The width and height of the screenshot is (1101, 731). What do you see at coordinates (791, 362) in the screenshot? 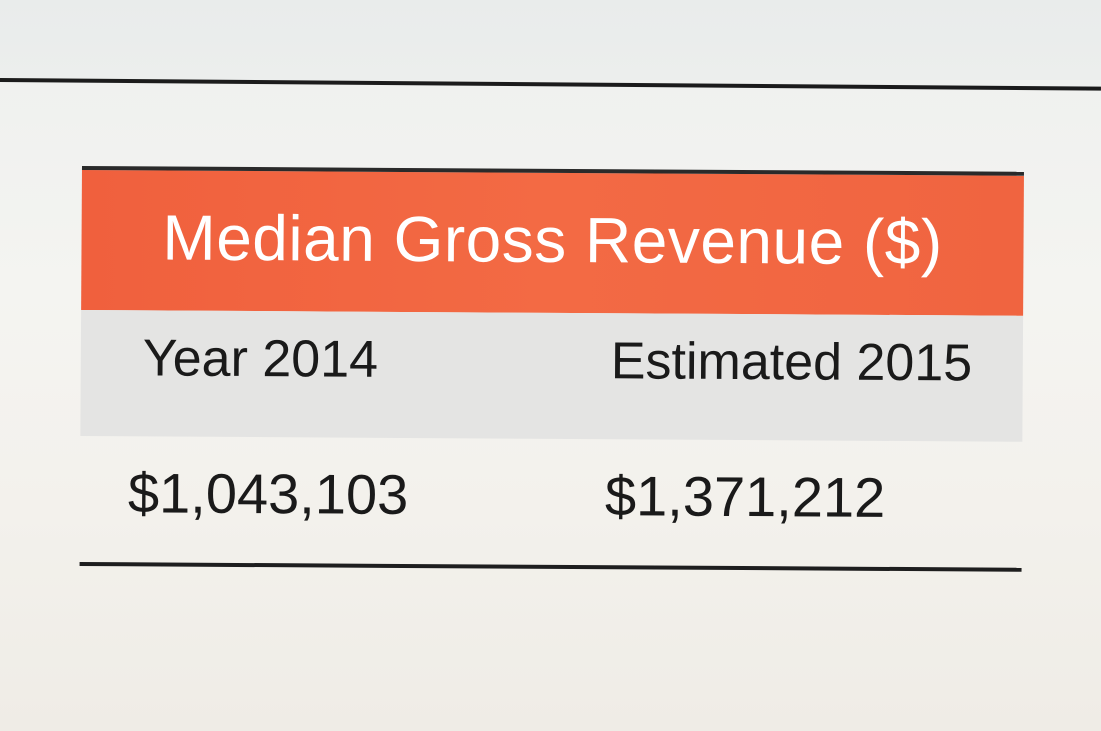
I see `column-header-2015: Estimated 2015` at bounding box center [791, 362].